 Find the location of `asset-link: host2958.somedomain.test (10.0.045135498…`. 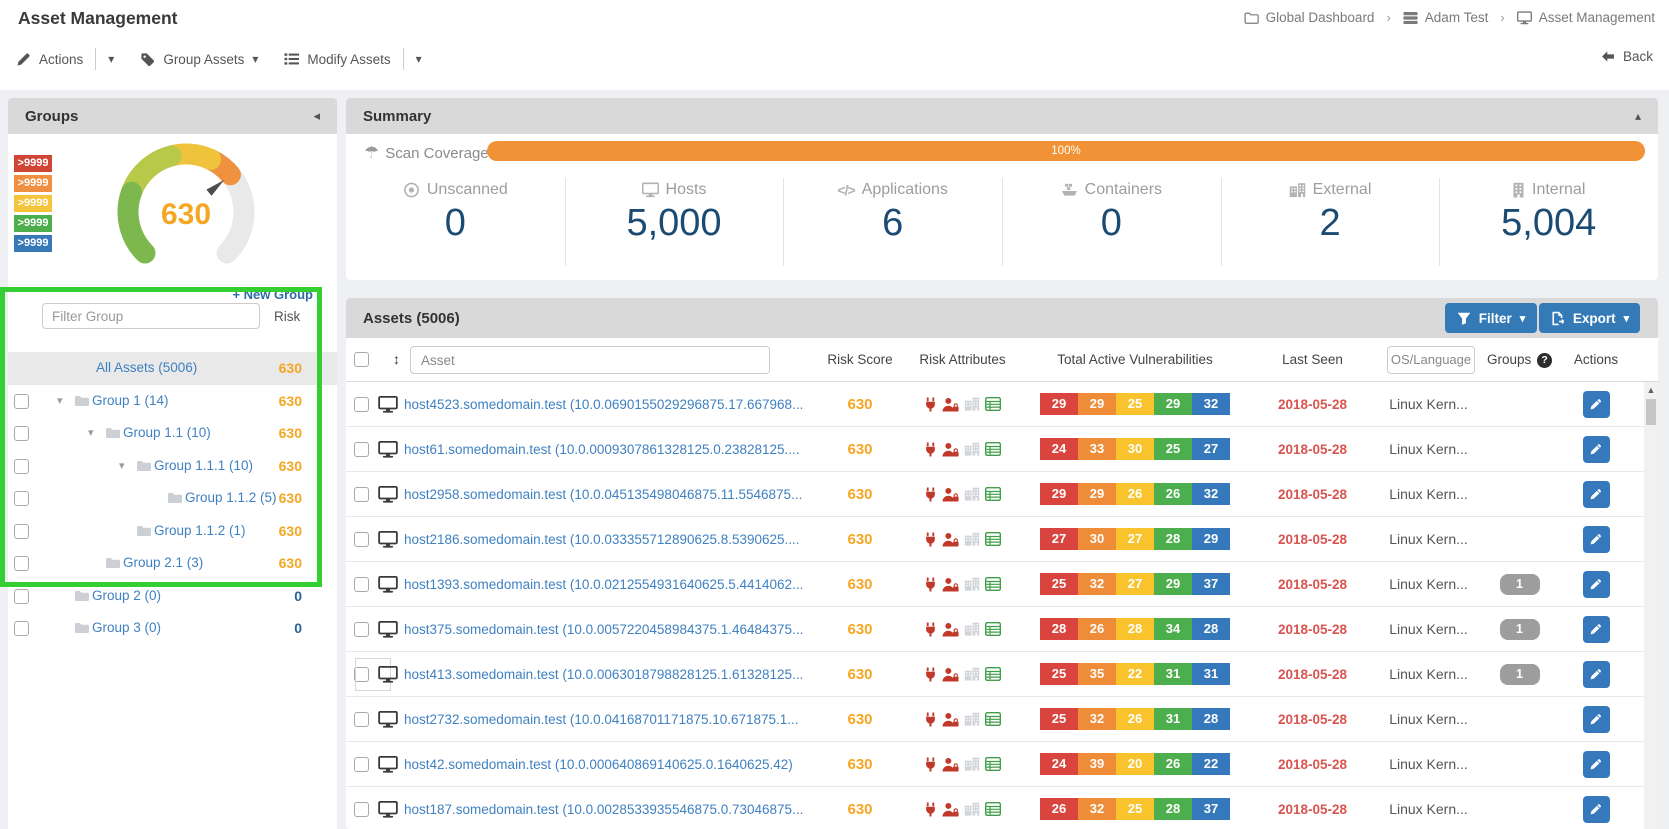

asset-link: host2958.somedomain.test (10.0.045135498… is located at coordinates (603, 494).